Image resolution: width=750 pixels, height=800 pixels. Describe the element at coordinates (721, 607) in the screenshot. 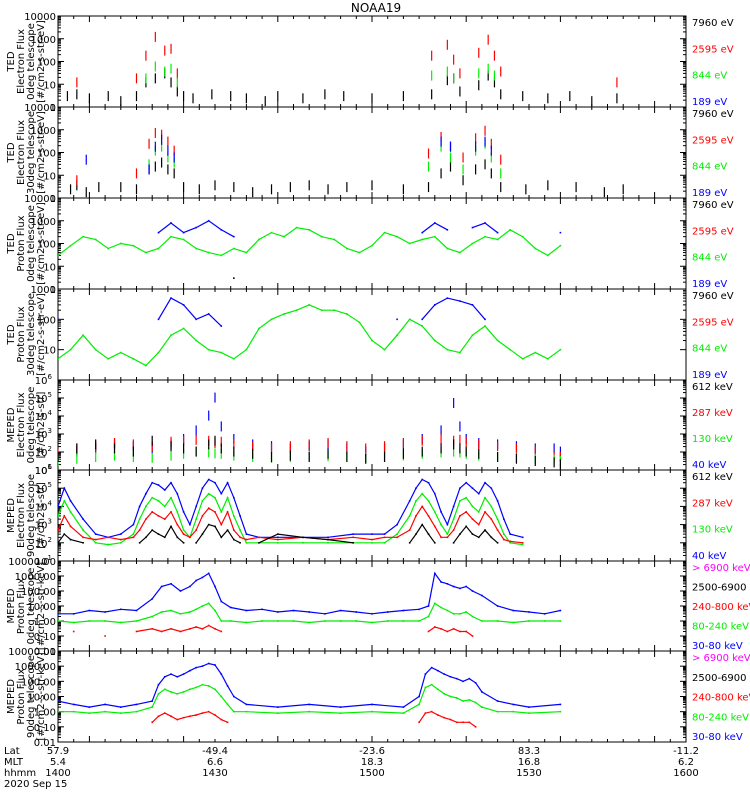

I see `legend-entry: 240-800 keV` at that location.